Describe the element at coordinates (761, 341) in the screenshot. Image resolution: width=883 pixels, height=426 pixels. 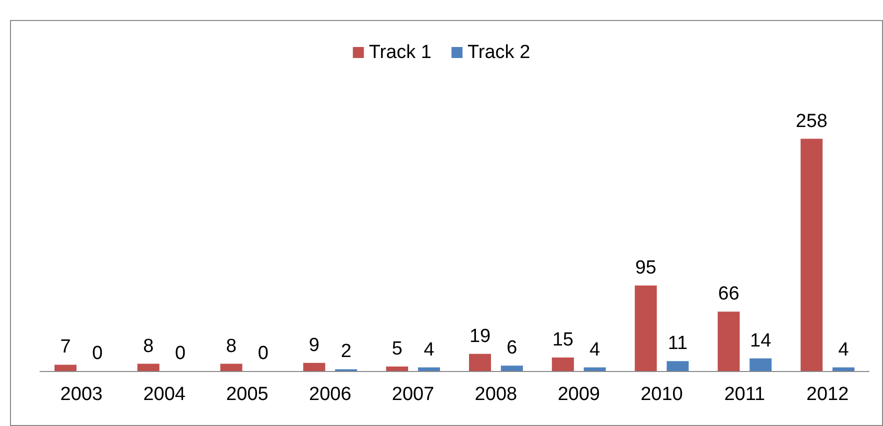
I see `data-label: 14` at that location.